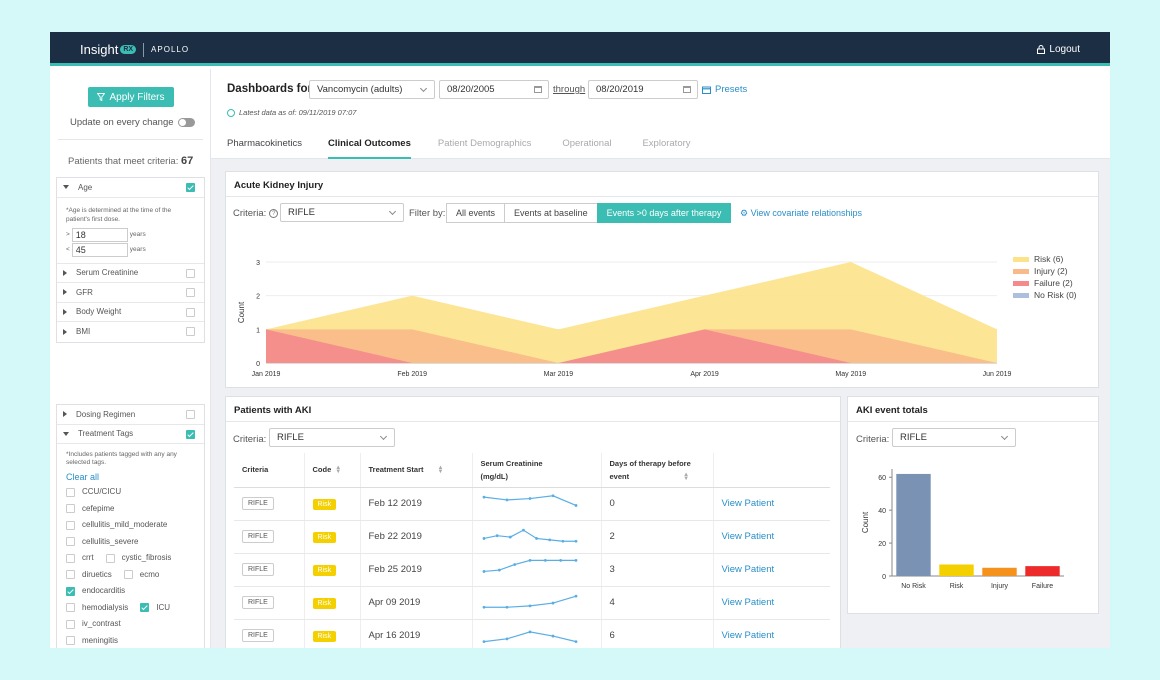 This screenshot has height=680, width=1160. What do you see at coordinates (1045, 271) in the screenshot?
I see `legend-item: Injury (2)` at bounding box center [1045, 271].